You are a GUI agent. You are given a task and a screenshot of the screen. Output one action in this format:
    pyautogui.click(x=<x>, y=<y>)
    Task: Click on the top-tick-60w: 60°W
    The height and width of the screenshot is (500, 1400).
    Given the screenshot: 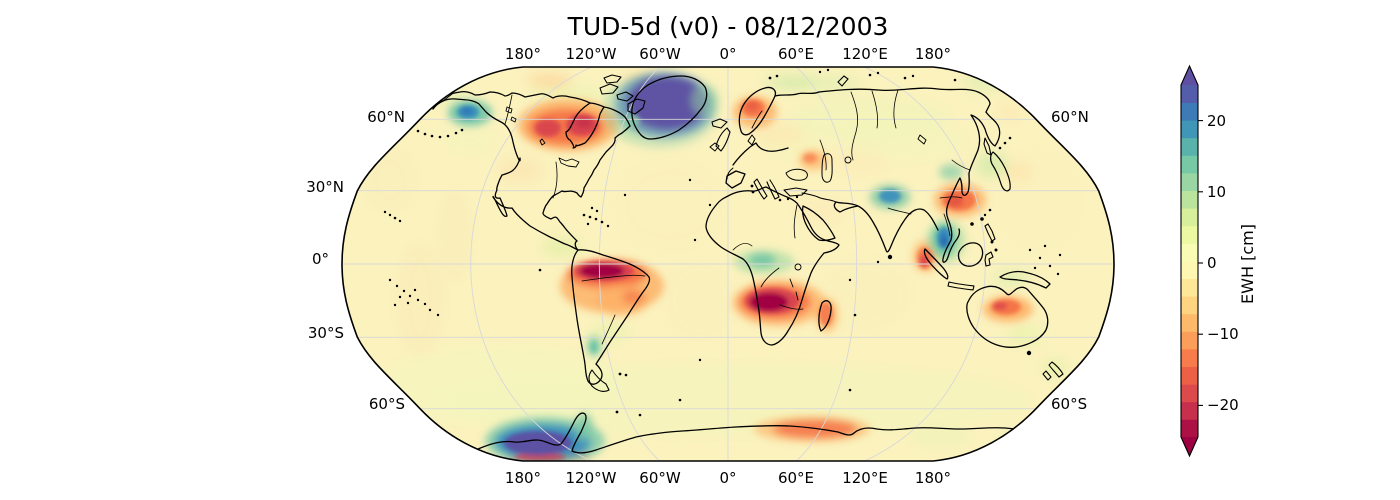 What is the action you would take?
    pyautogui.click(x=660, y=54)
    